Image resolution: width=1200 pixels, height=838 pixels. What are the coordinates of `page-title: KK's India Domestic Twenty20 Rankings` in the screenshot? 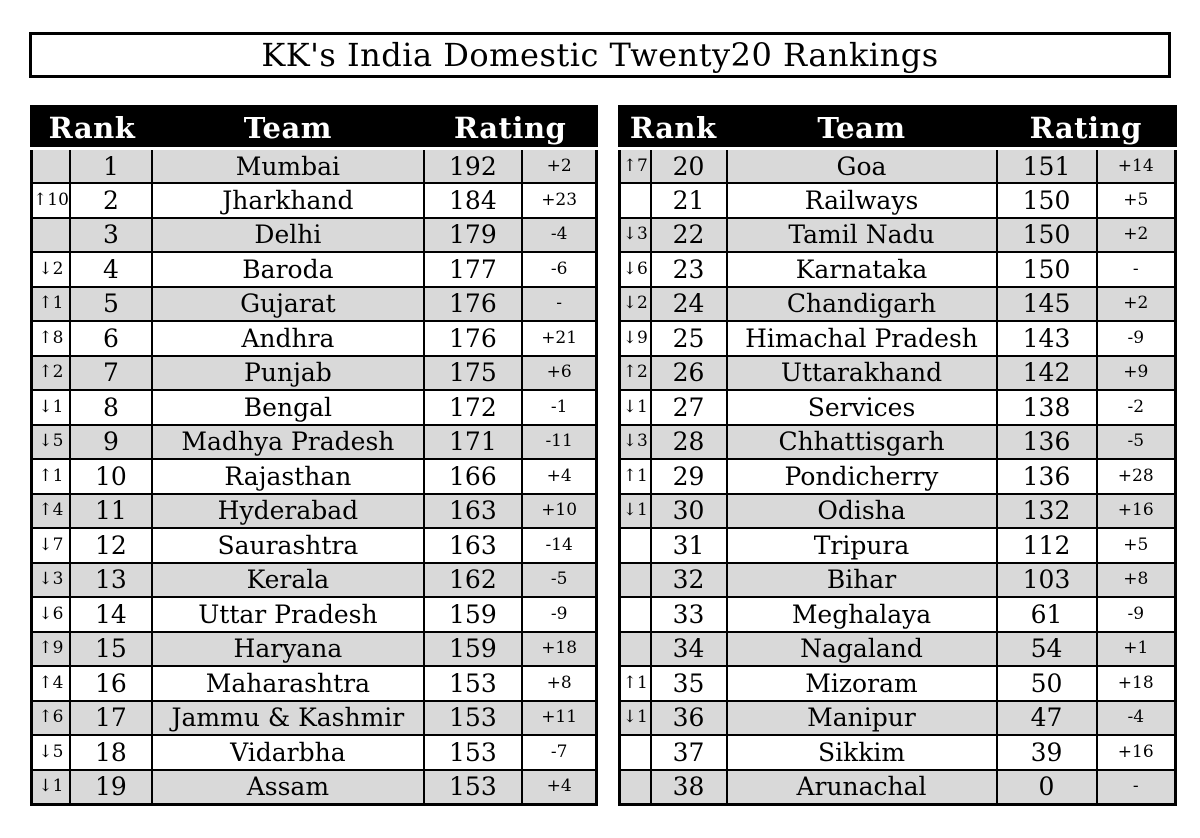 It's located at (600, 55).